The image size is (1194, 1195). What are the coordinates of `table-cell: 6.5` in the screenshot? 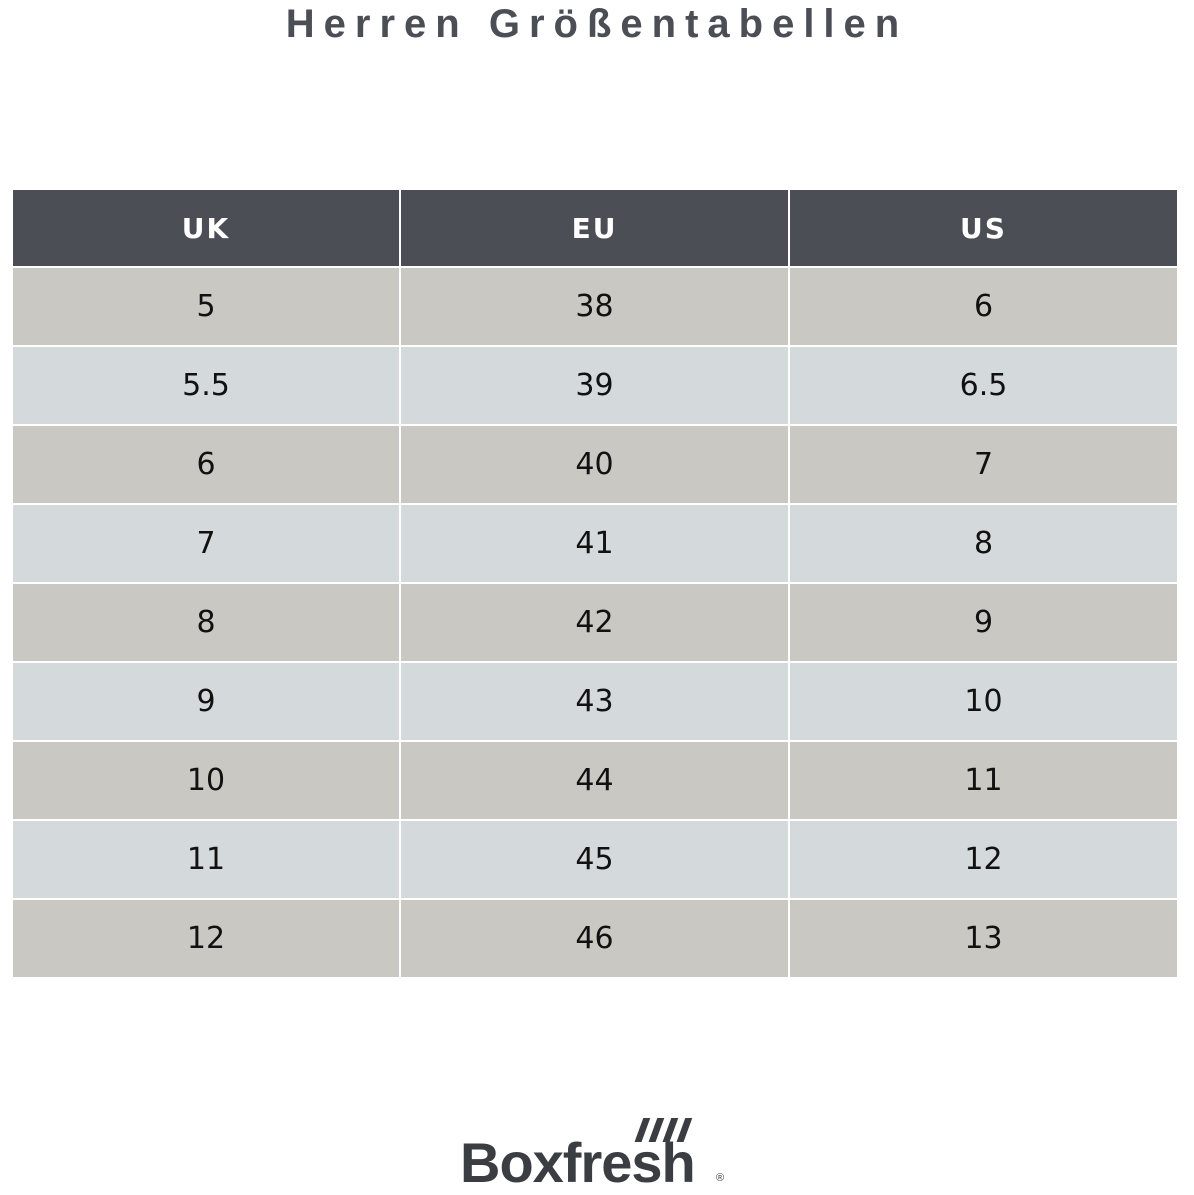 It's located at (983, 385).